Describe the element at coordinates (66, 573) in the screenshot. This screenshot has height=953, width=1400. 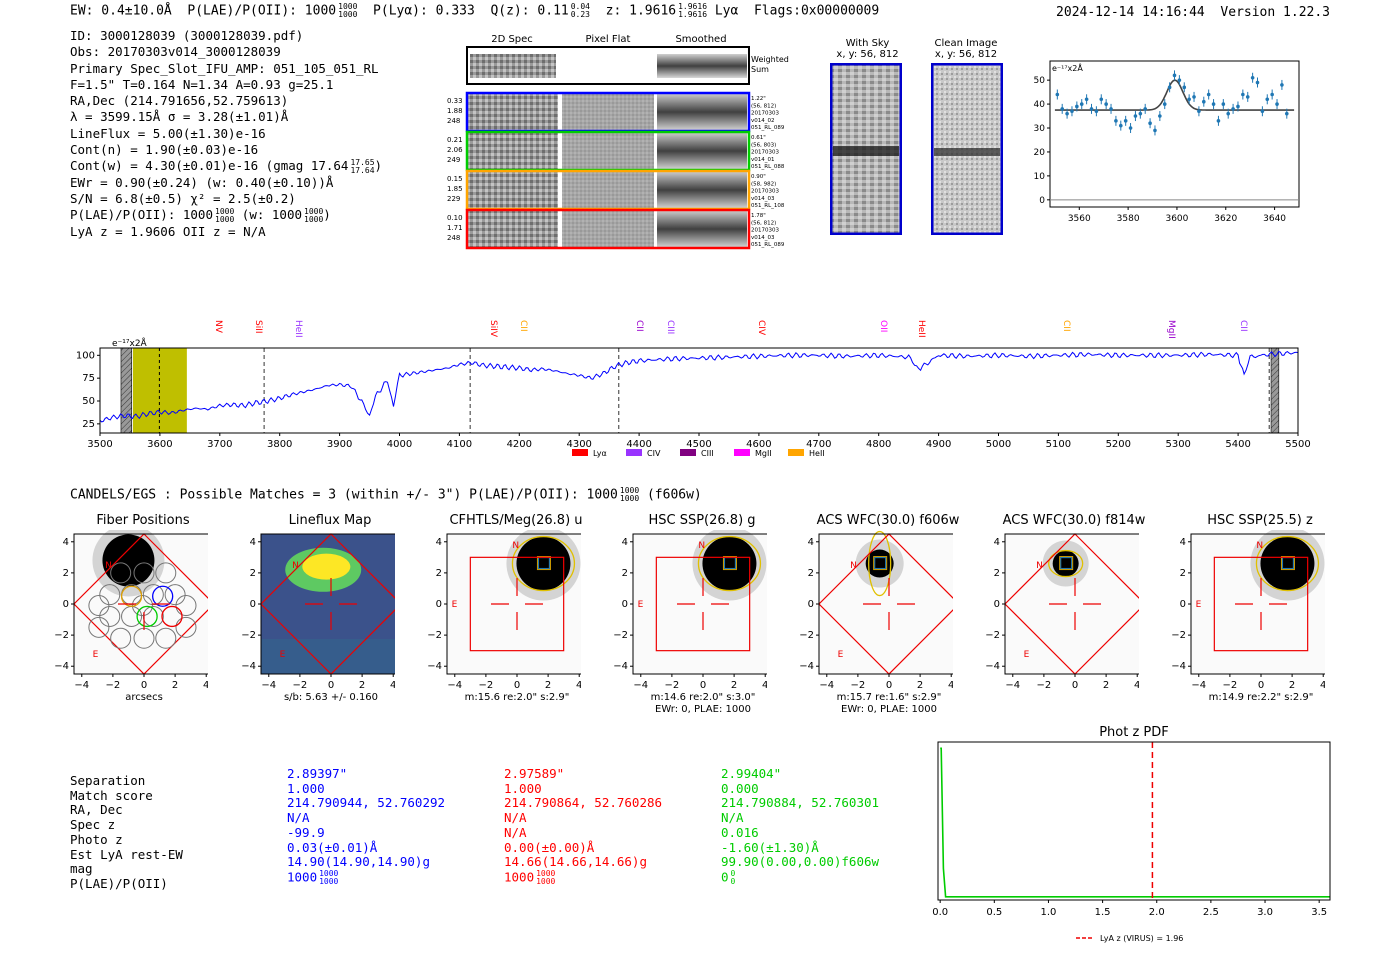
I see `panel-ytick-label: 2` at that location.